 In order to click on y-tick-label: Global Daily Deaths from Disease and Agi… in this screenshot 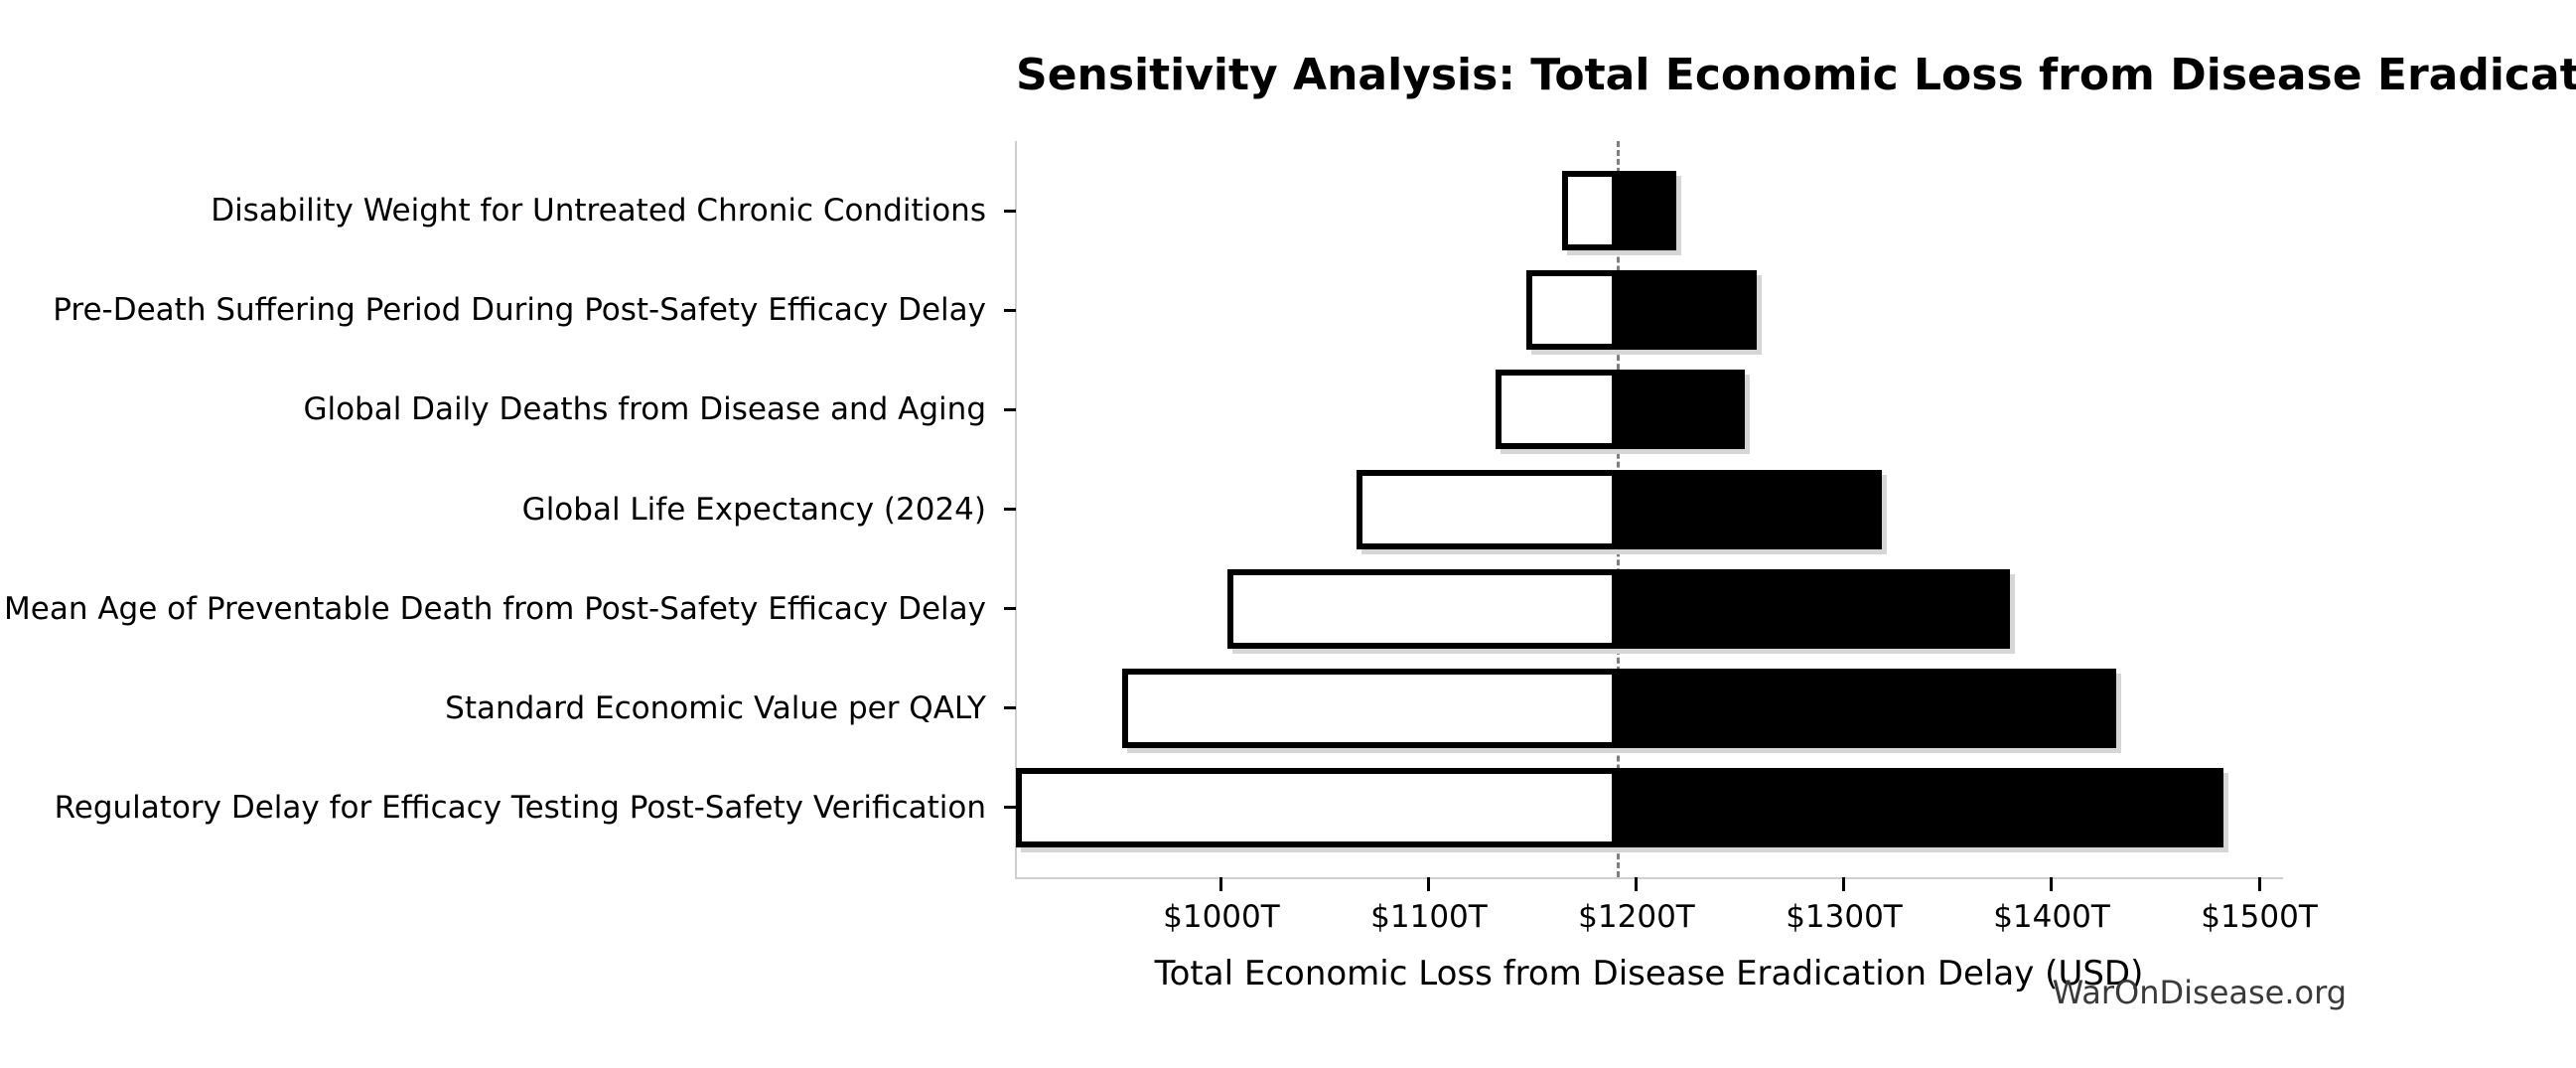, I will do `click(644, 409)`.